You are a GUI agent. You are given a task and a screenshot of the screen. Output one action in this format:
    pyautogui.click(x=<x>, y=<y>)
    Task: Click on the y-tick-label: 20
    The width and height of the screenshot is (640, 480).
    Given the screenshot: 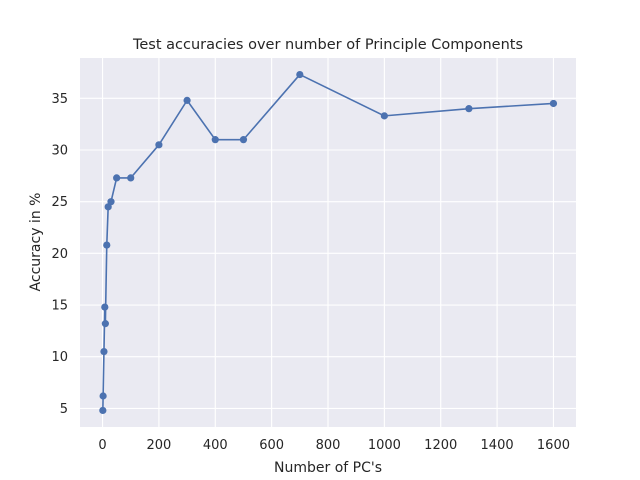 What is the action you would take?
    pyautogui.click(x=59, y=254)
    